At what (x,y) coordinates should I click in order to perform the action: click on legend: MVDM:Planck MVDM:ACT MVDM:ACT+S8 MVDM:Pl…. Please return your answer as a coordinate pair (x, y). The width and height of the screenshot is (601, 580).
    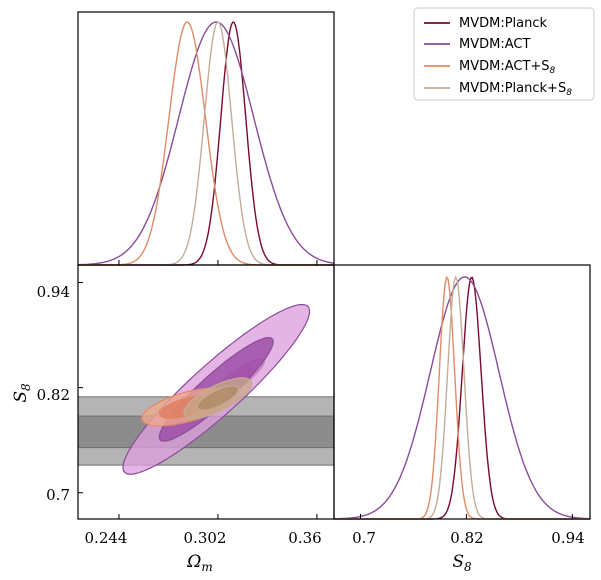
    Looking at the image, I should click on (504, 54).